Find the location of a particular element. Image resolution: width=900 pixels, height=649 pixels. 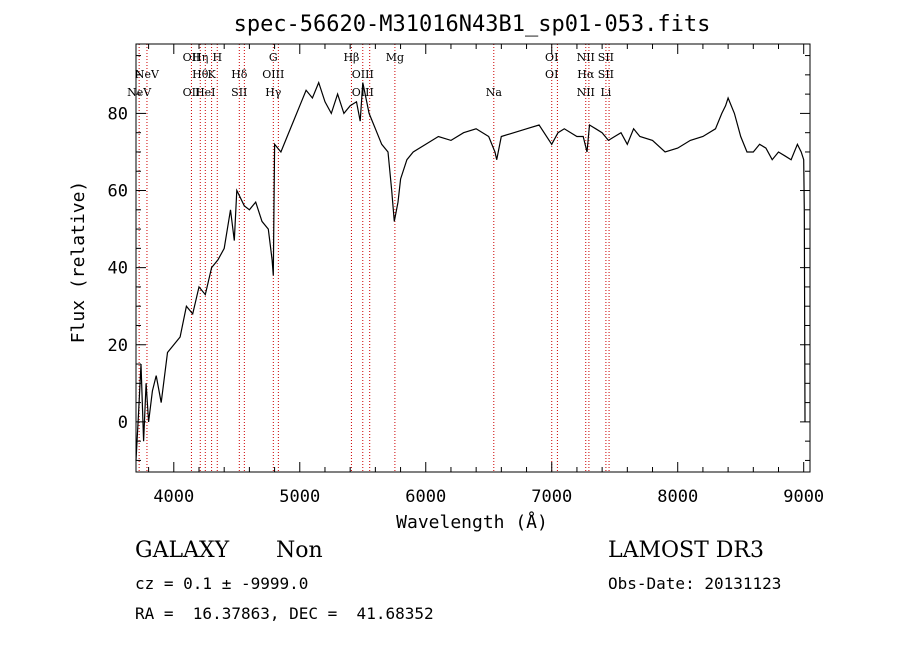

y-tick-label: 0 is located at coordinates (123, 423).